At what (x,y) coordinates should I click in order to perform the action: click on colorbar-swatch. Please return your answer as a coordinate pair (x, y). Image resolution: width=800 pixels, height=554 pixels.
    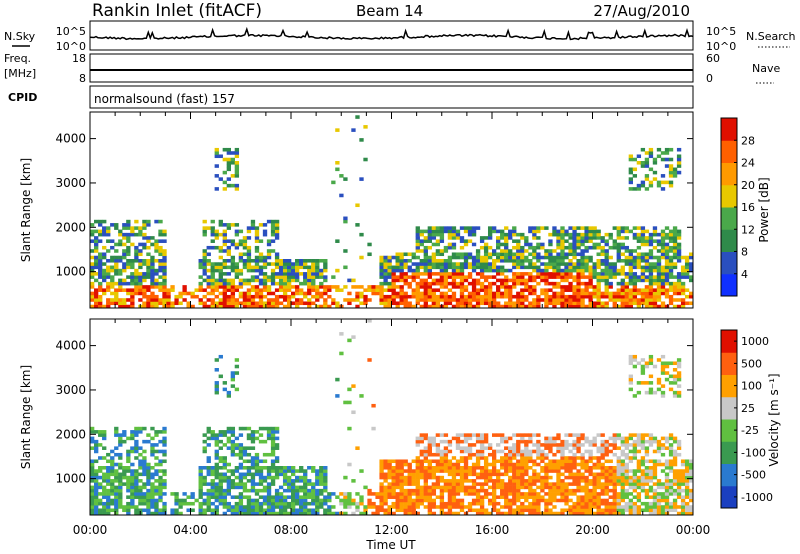
    Looking at the image, I should click on (729, 285).